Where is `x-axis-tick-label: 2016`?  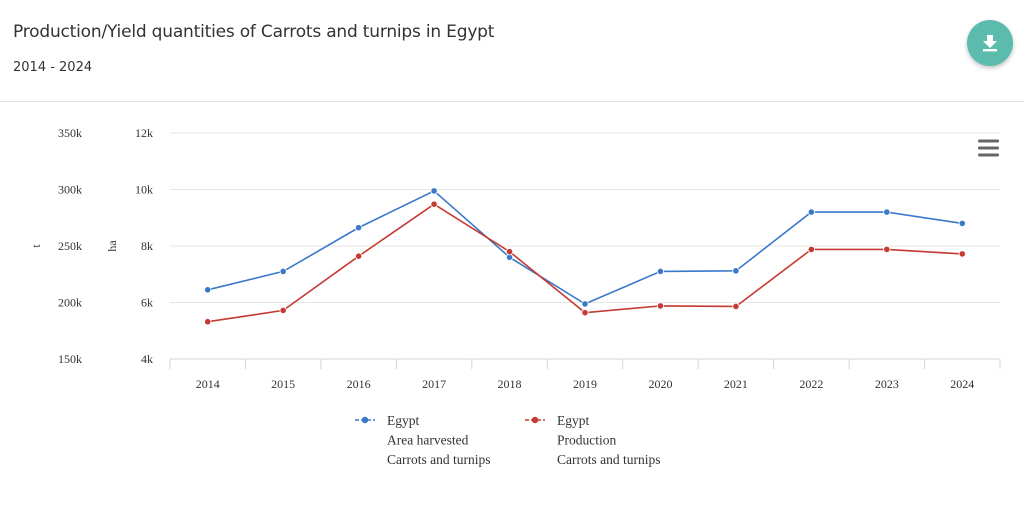
x-axis-tick-label: 2016 is located at coordinates (359, 384).